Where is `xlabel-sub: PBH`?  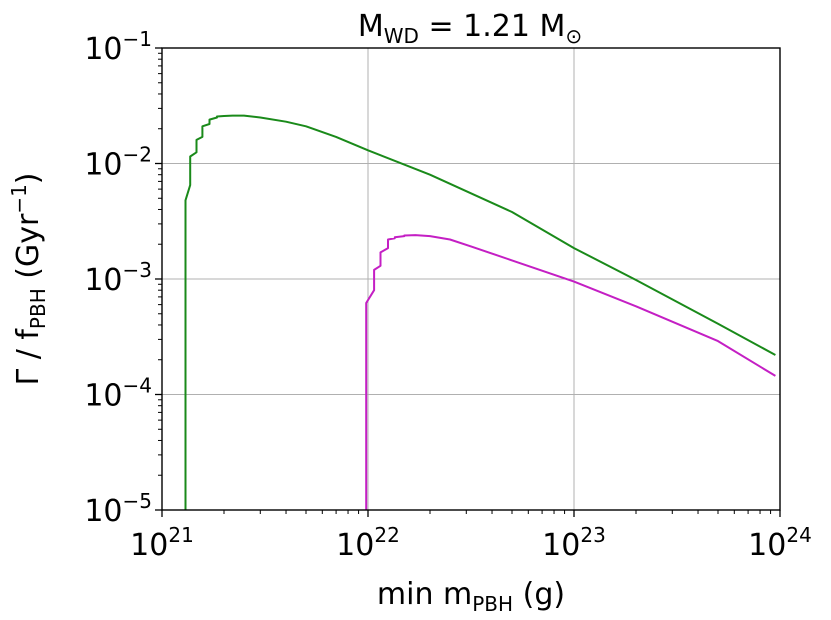
xlabel-sub: PBH is located at coordinates (492, 604).